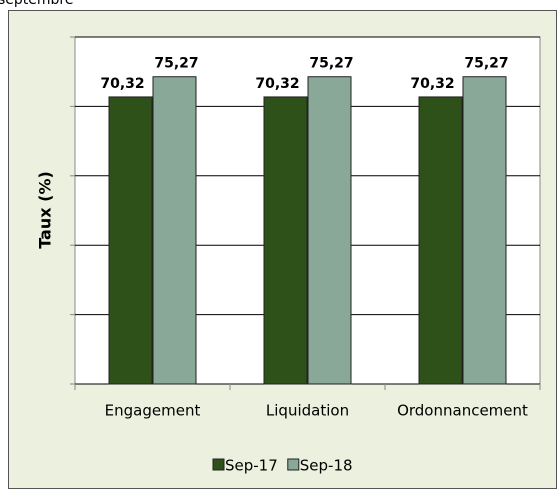  I want to click on x-tick-label: Ordonnancement, so click(462, 411).